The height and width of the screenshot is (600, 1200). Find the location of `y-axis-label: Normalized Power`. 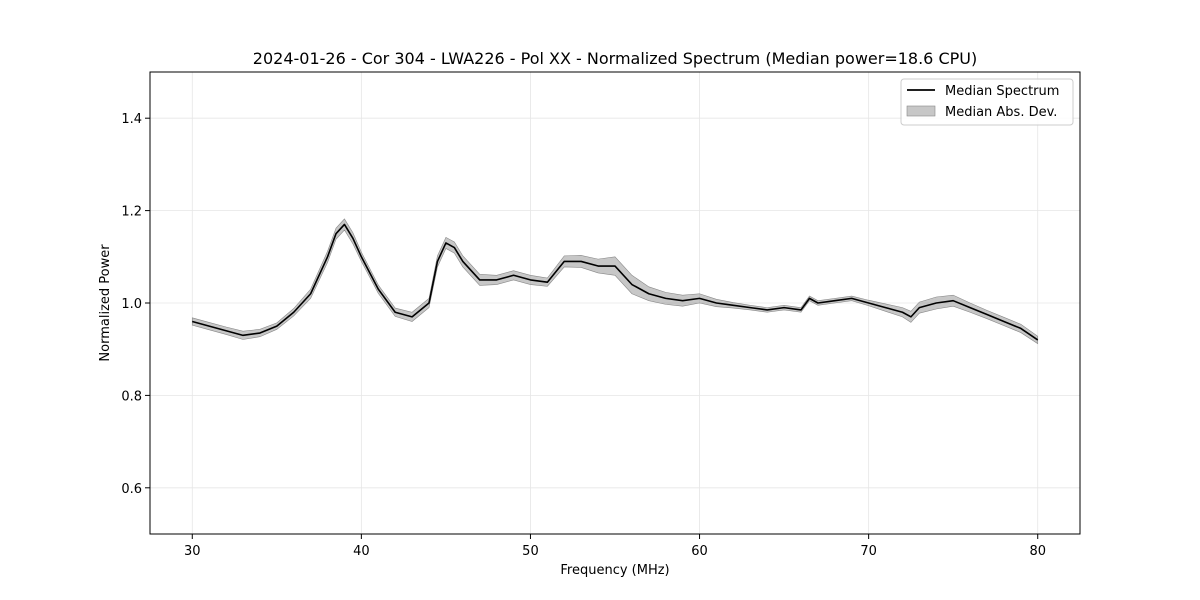

y-axis-label: Normalized Power is located at coordinates (105, 303).